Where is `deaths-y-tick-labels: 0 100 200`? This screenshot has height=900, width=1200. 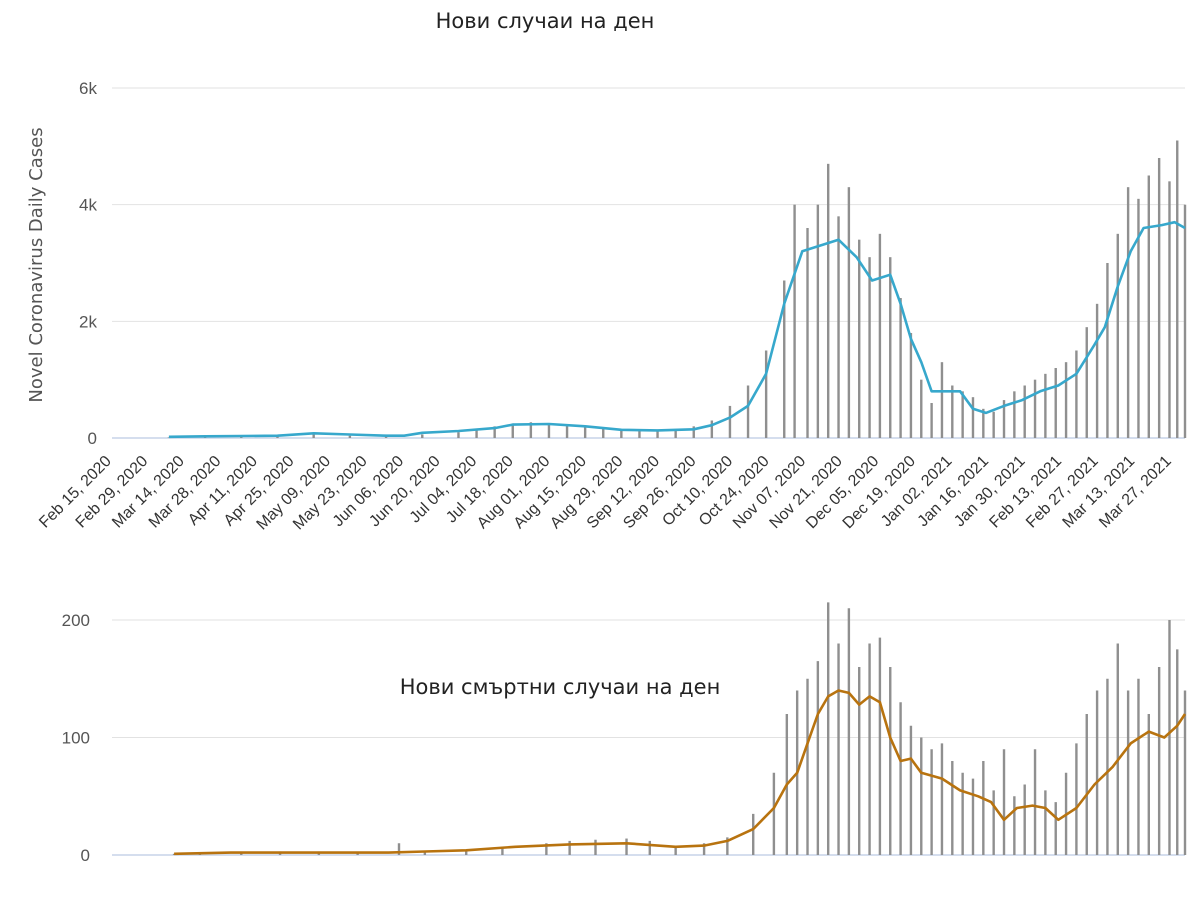 deaths-y-tick-labels: 0 100 200 is located at coordinates (76, 738).